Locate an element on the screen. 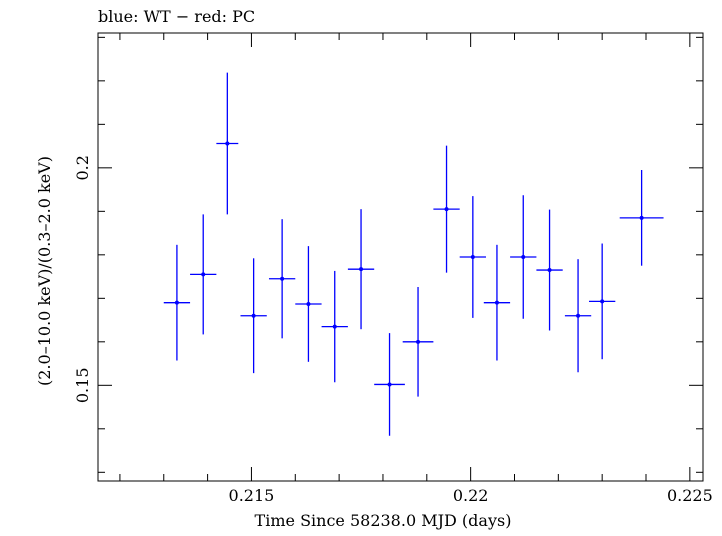  x-axis-label: Time Since 58238.0 MJD (days) is located at coordinates (383, 520).